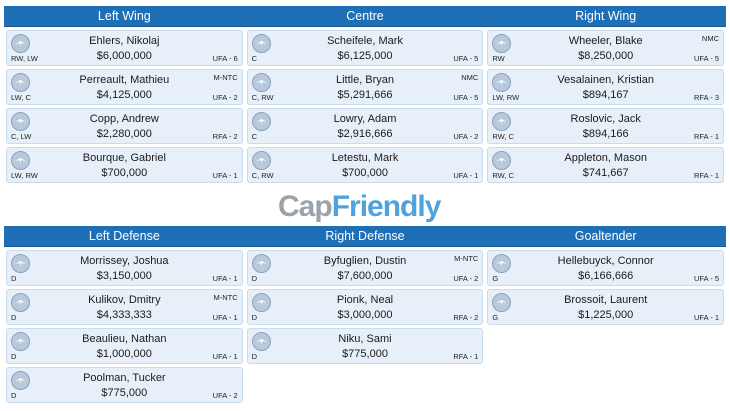 This screenshot has width=730, height=411. What do you see at coordinates (495, 317) in the screenshot?
I see `player-position: G` at bounding box center [495, 317].